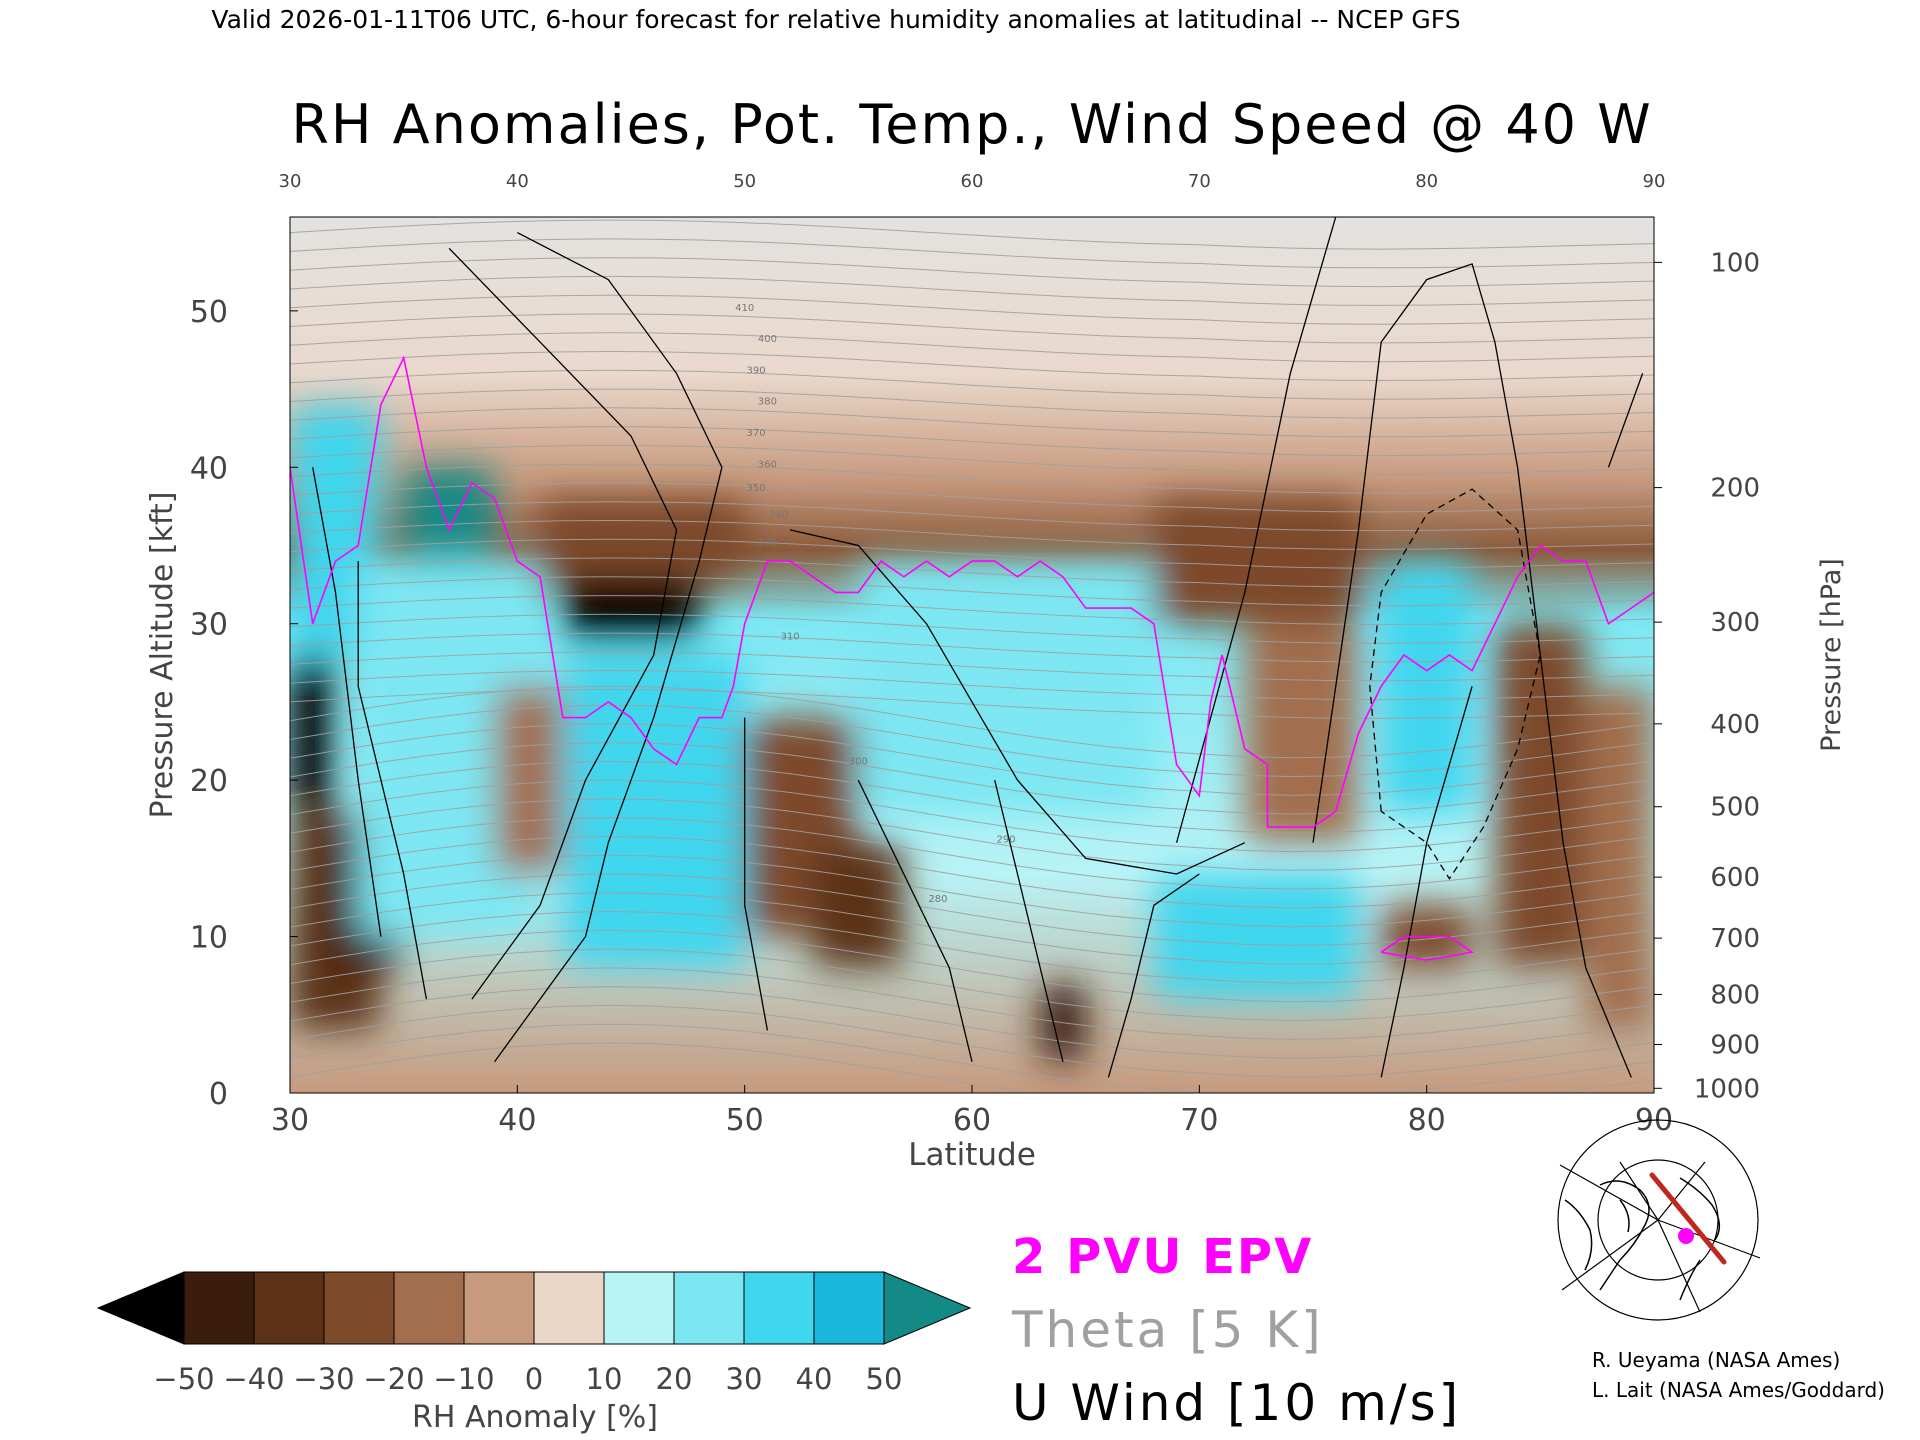 The height and width of the screenshot is (1440, 1920). Describe the element at coordinates (1716, 1360) in the screenshot. I see `credit-line-1: R. Ueyama (NASA Ames)` at that location.